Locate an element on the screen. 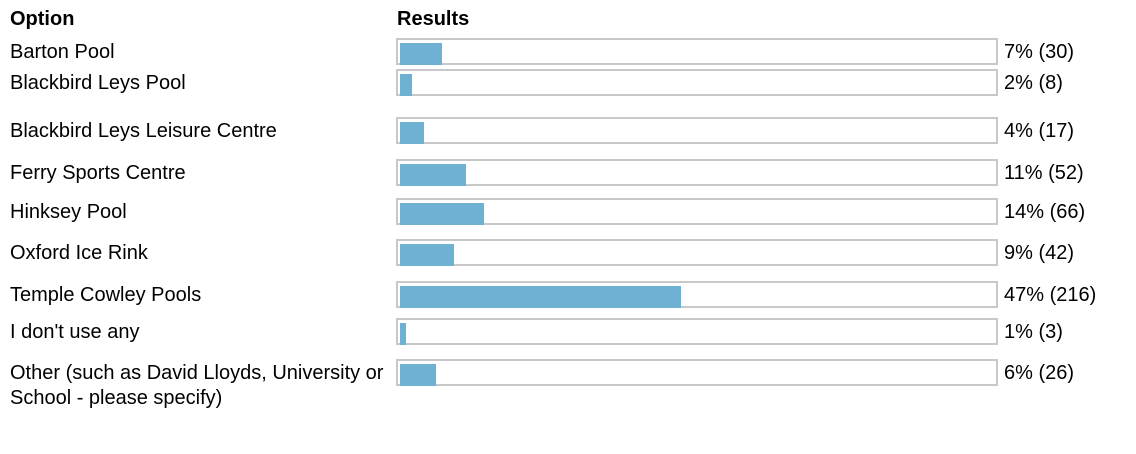 This screenshot has height=454, width=1136. option-column-header: Option is located at coordinates (42, 19).